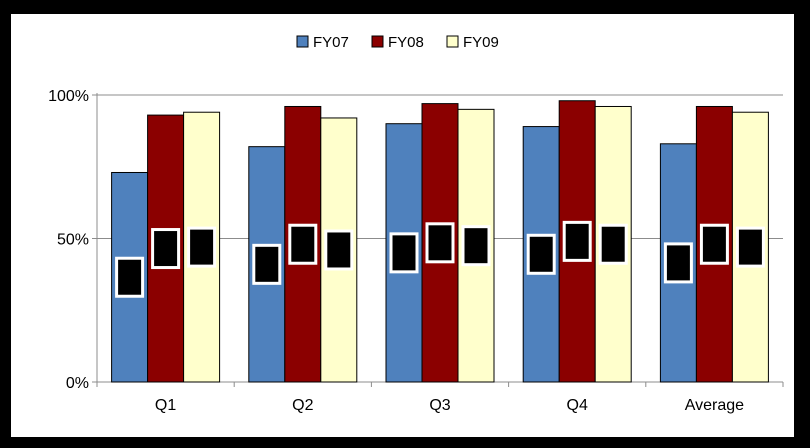  What do you see at coordinates (331, 42) in the screenshot?
I see `legend-label-fy07: FY07` at bounding box center [331, 42].